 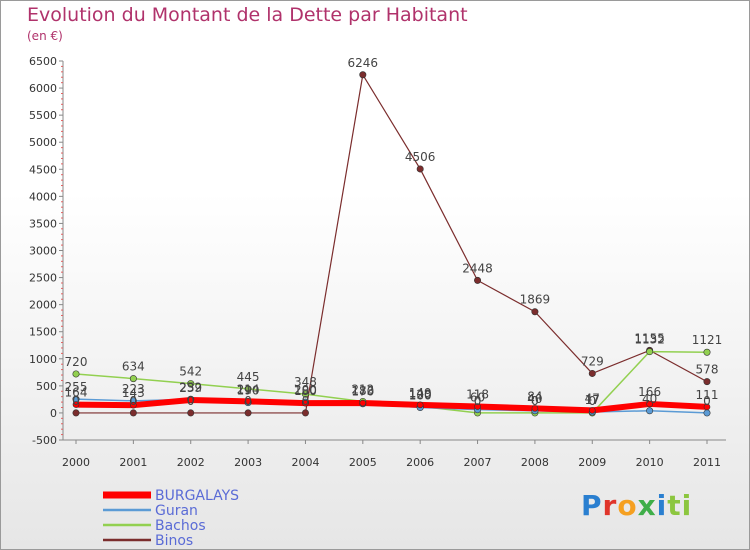 I want to click on x-tick-label: 2001, so click(x=133, y=462).